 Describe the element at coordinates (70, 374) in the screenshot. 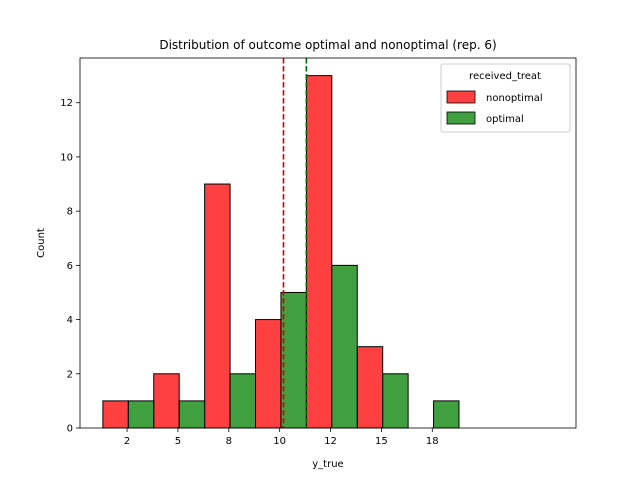

I see `y-tick-label-1: 2` at that location.